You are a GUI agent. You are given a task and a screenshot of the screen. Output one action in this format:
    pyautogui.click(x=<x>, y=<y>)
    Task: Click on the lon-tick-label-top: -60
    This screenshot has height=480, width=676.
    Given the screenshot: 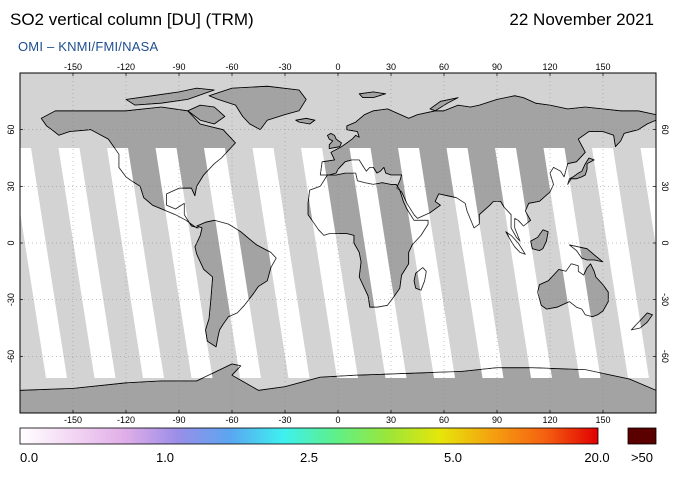 What is the action you would take?
    pyautogui.click(x=231, y=67)
    